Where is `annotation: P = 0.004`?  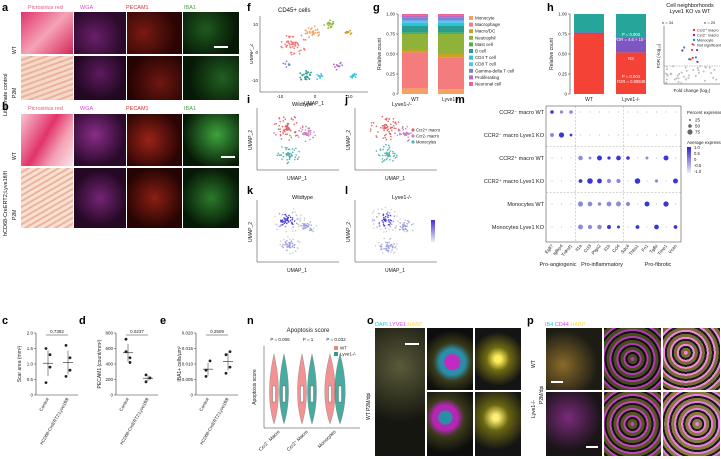 annotation: P = 0.004 is located at coordinates (631, 76).